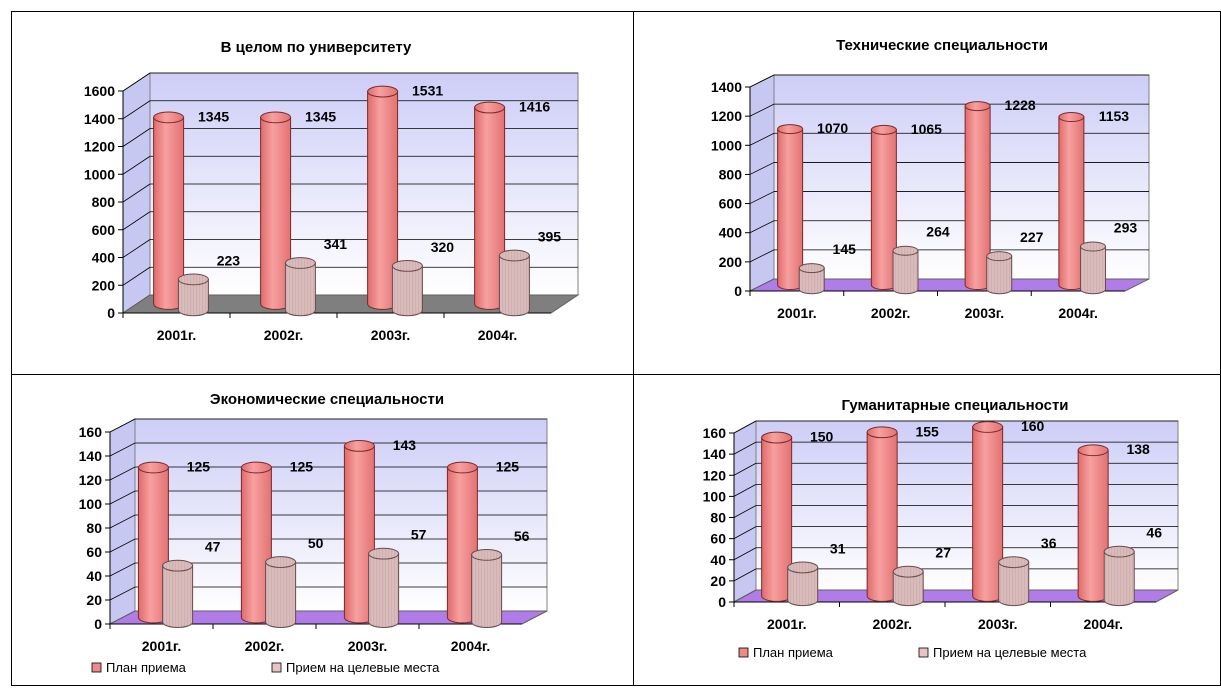 The height and width of the screenshot is (689, 1221). What do you see at coordinates (99, 91) in the screenshot?
I see `y-tick-label: 1600` at bounding box center [99, 91].